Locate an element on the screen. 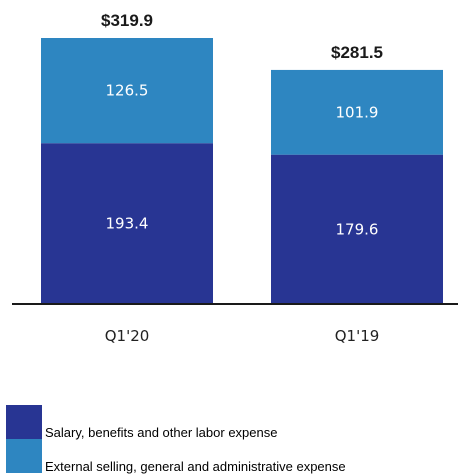 This screenshot has width=460, height=474. legend-swatch-salary is located at coordinates (24, 422).